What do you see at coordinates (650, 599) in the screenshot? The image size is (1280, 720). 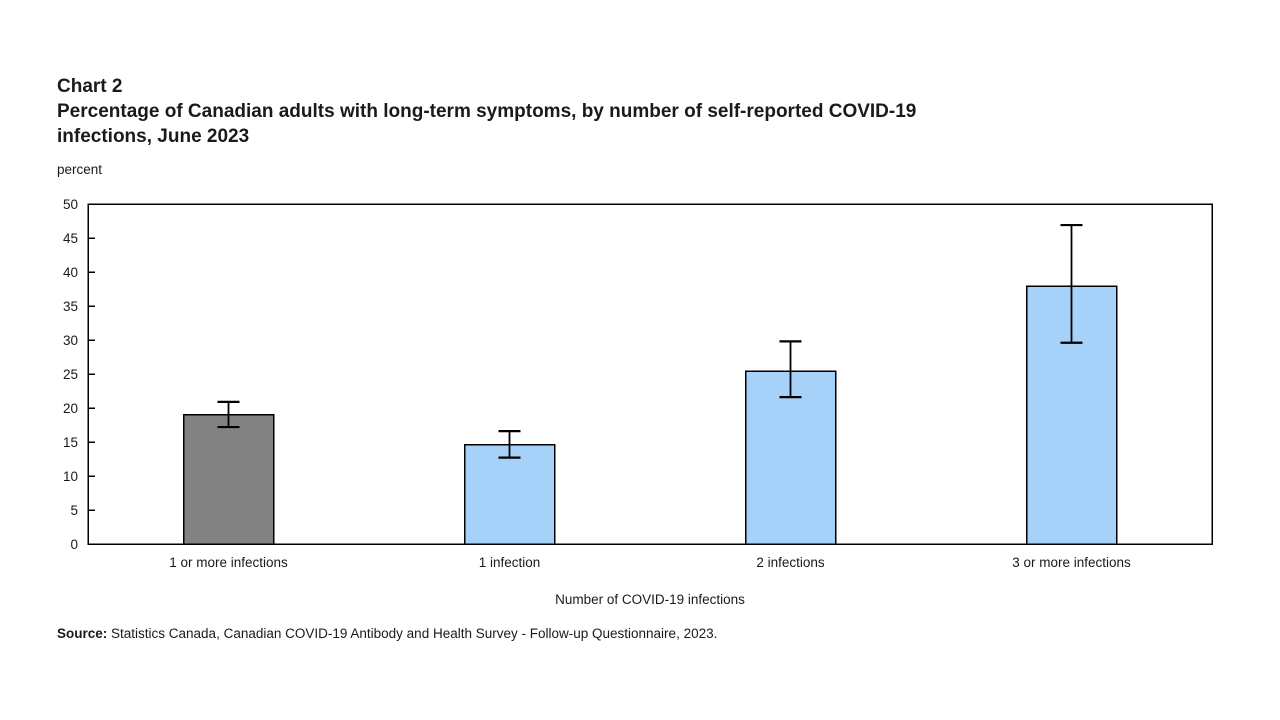 I see `x-axis-title: Number of COVID-19 infections` at bounding box center [650, 599].